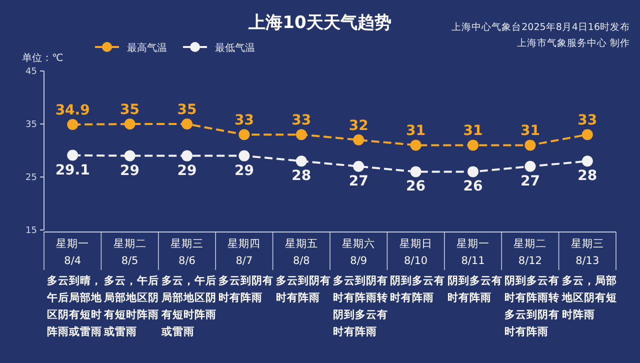 The width and height of the screenshot is (640, 363). I want to click on x-tick-label: 星期二 8/12, so click(530, 252).